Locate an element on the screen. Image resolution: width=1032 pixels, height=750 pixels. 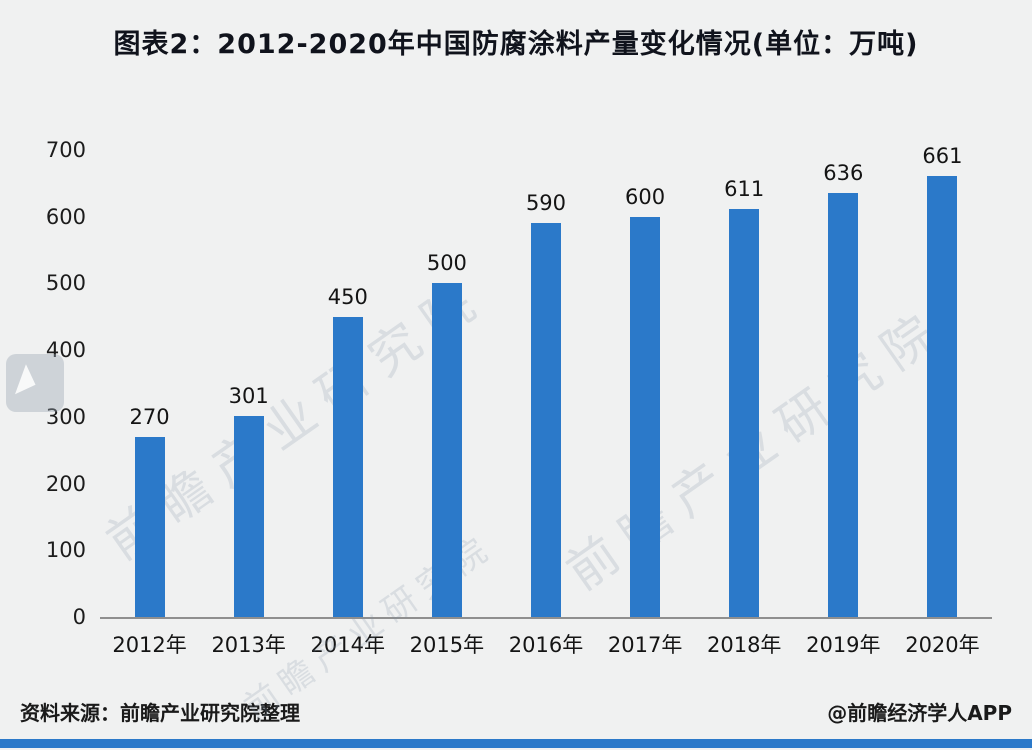
y-tick-label: 600 is located at coordinates (65, 216).